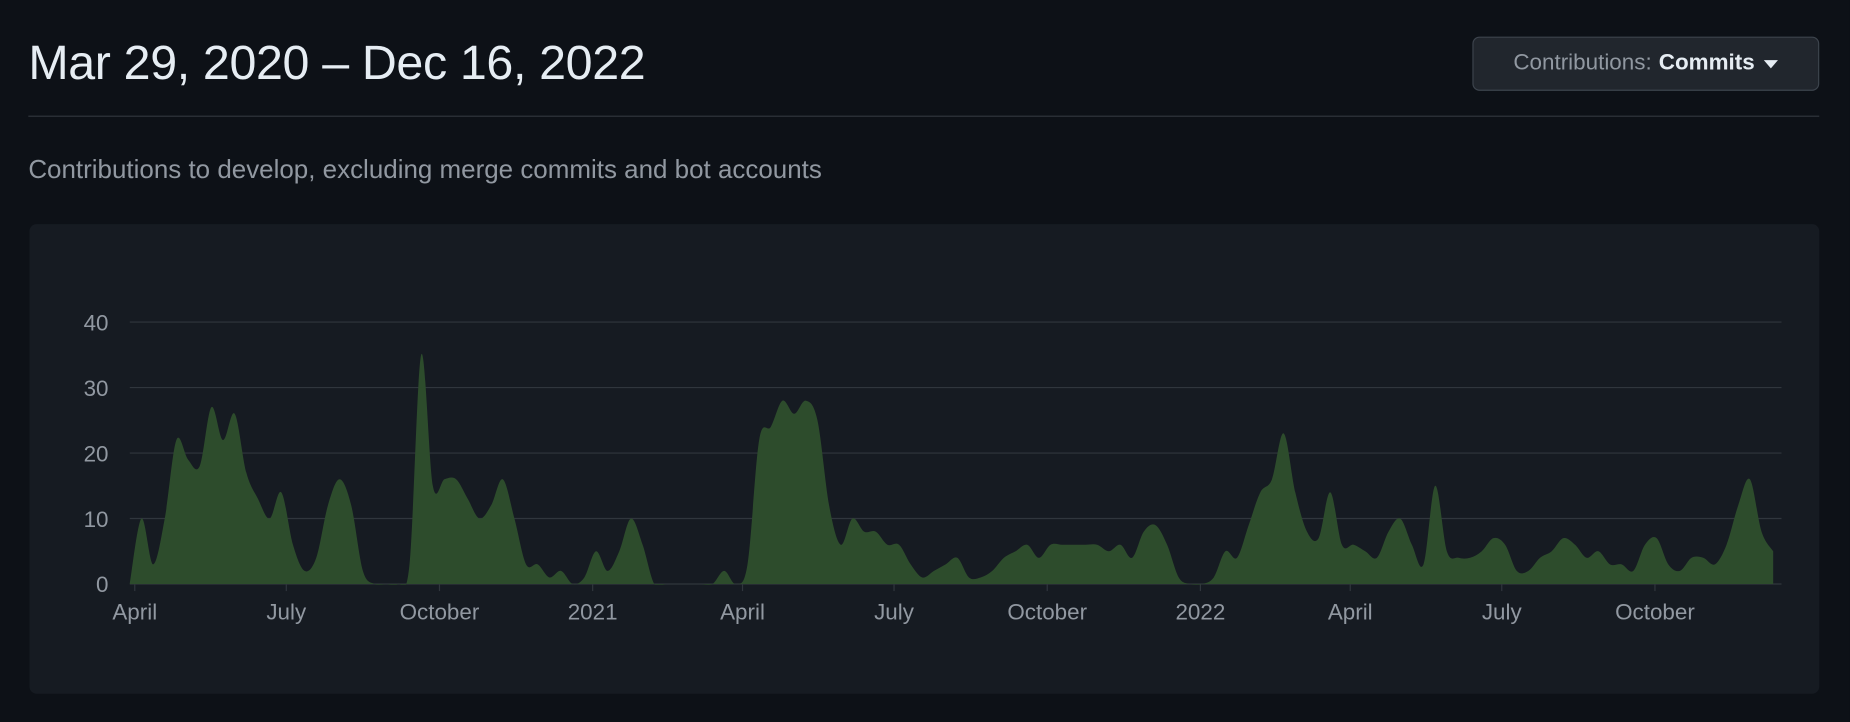  I want to click on x-tick-label: 2021, so click(593, 611).